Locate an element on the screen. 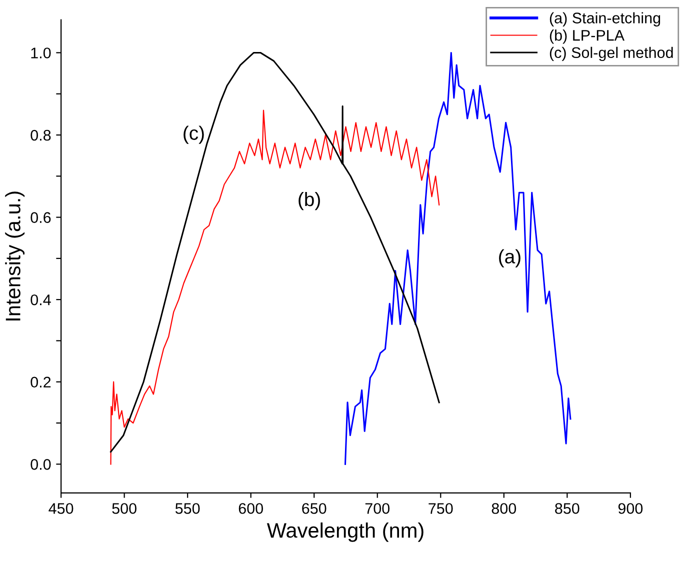  y-tick-label: 0.8 is located at coordinates (40, 135).